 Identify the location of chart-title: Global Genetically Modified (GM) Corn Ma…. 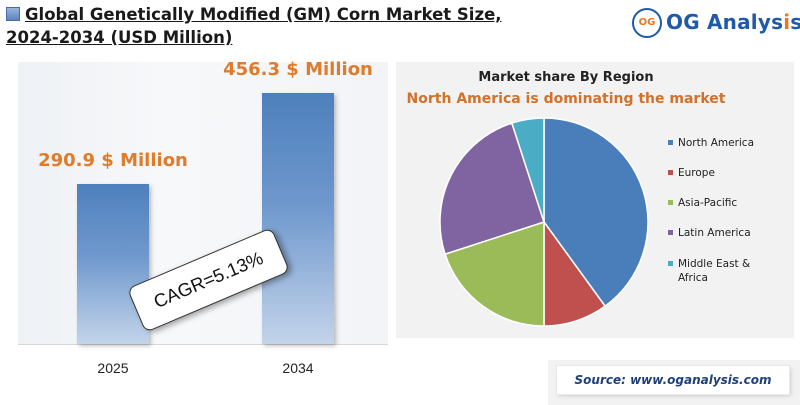
(286, 26).